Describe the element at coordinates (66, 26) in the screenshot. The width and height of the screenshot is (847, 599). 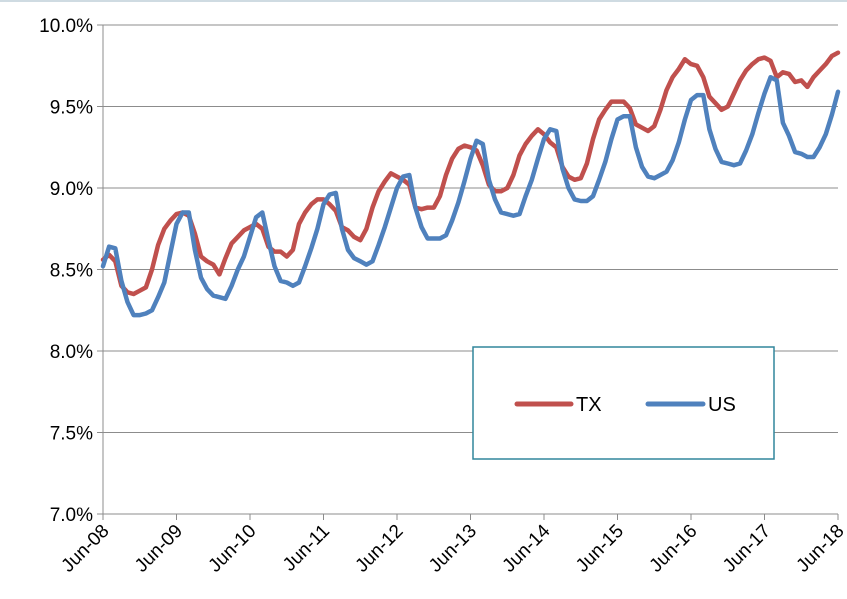
I see `y-tick-label-6: 10.0%` at that location.